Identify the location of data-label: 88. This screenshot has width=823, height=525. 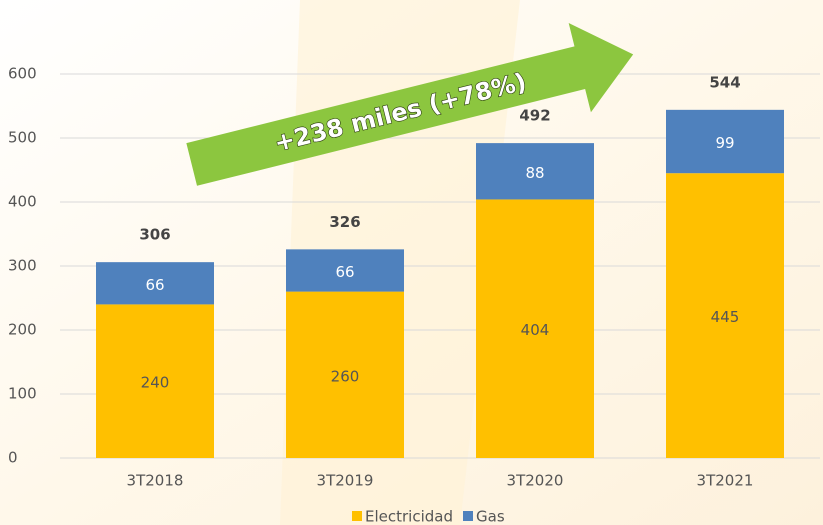
(534, 173).